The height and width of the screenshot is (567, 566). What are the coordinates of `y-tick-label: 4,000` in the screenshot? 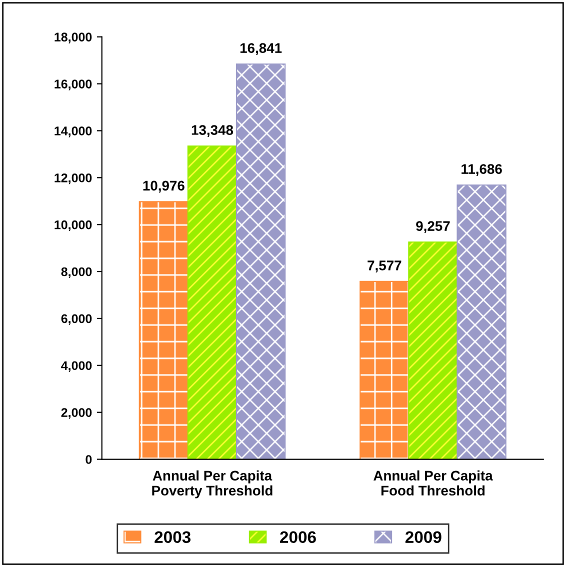 It's located at (76, 366).